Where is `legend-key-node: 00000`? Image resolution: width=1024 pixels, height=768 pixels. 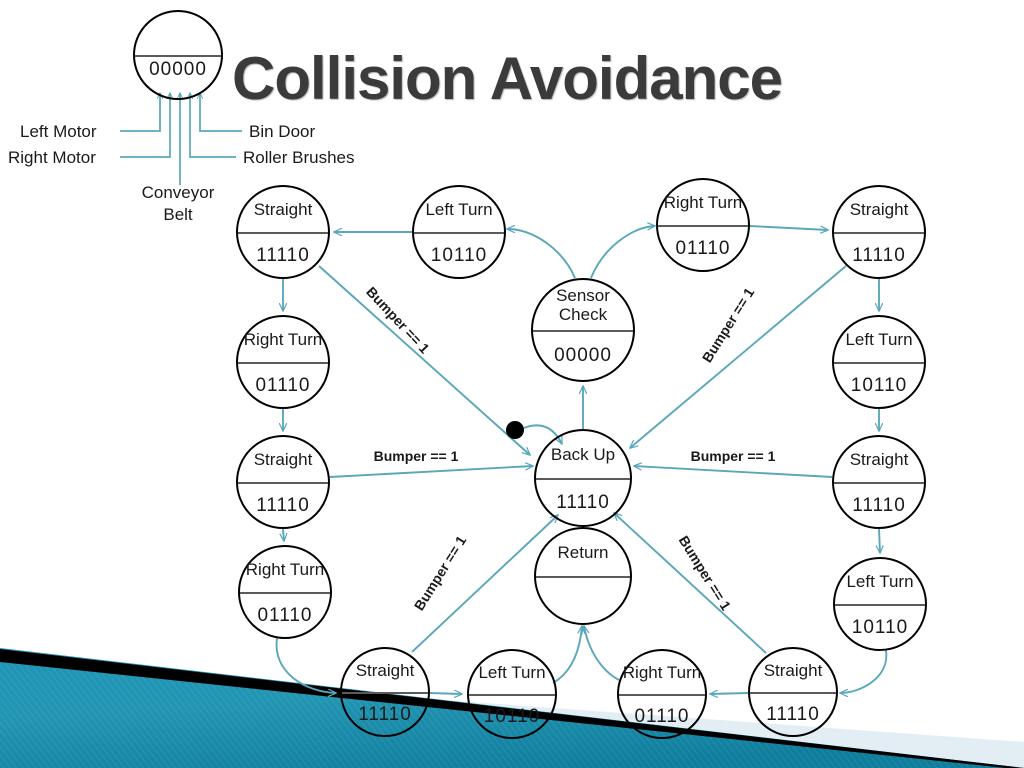 legend-key-node: 00000 is located at coordinates (178, 55).